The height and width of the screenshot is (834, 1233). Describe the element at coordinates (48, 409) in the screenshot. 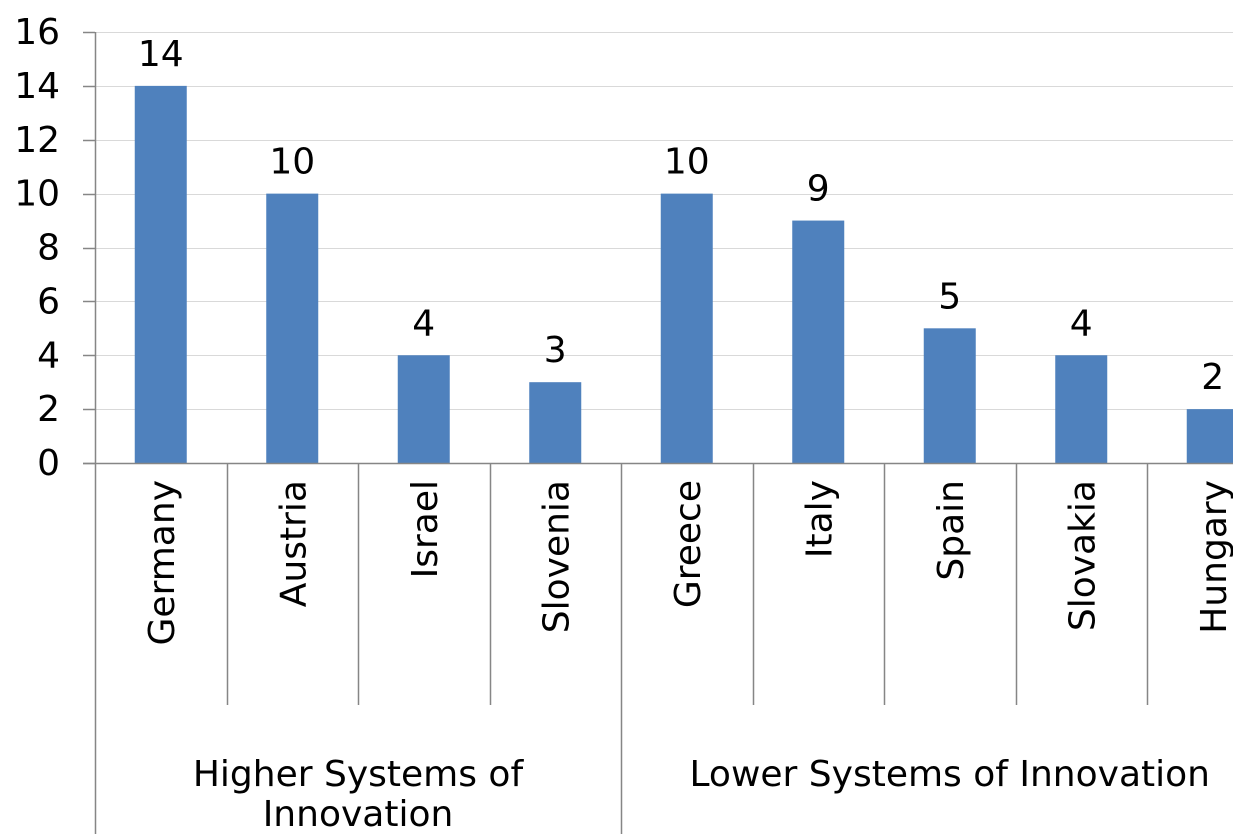

I see `y-tick-label: 2` at that location.